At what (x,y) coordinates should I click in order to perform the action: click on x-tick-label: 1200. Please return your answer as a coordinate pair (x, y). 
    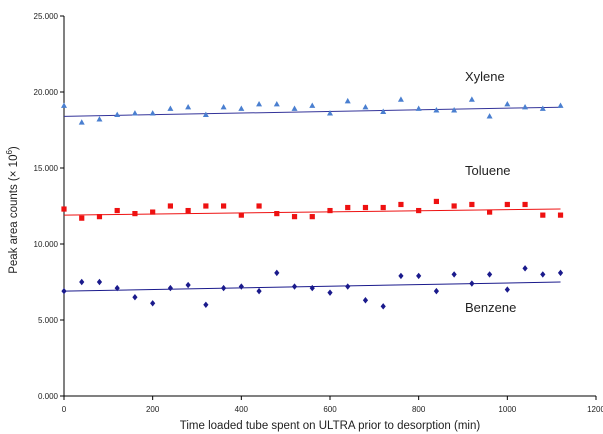
    Looking at the image, I should click on (595, 409).